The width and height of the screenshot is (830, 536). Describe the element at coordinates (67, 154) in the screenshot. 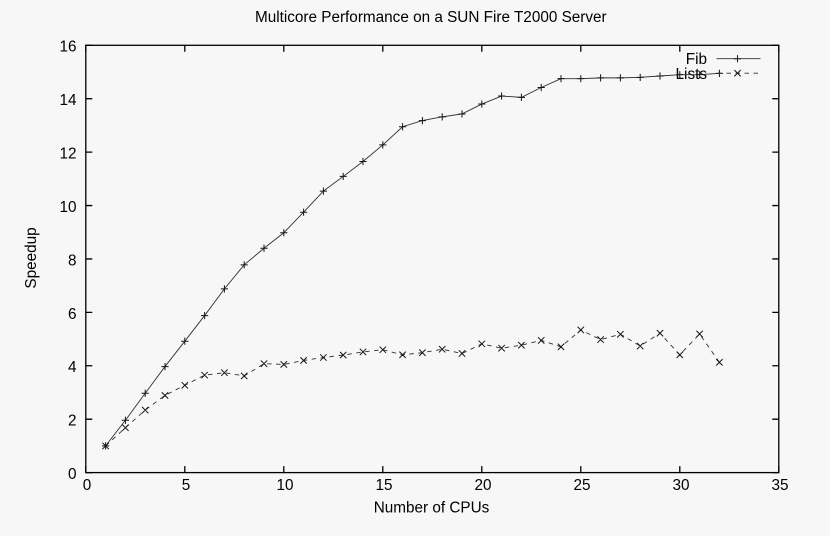

I see `svg-text: 12` at that location.